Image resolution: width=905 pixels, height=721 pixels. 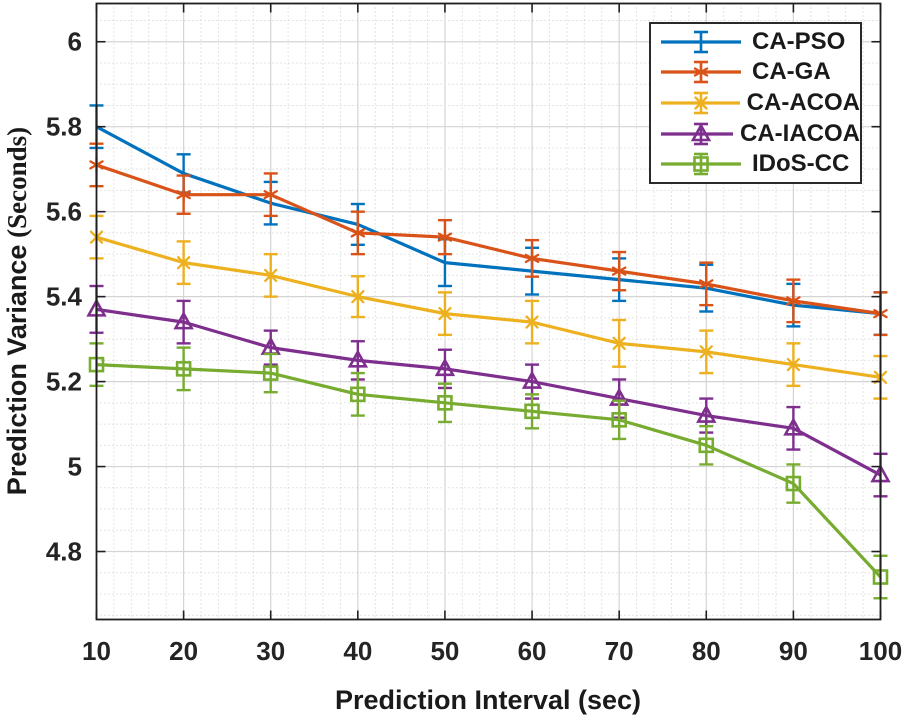 What do you see at coordinates (64, 127) in the screenshot?
I see `y-tick-label: 5.8` at bounding box center [64, 127].